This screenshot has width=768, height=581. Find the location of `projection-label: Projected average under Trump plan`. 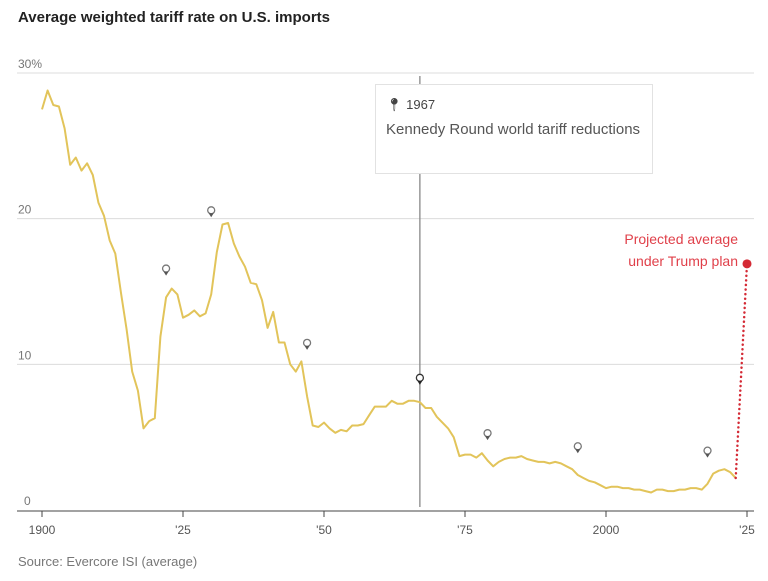

projection-label: Projected average under Trump plan is located at coordinates (681, 250).